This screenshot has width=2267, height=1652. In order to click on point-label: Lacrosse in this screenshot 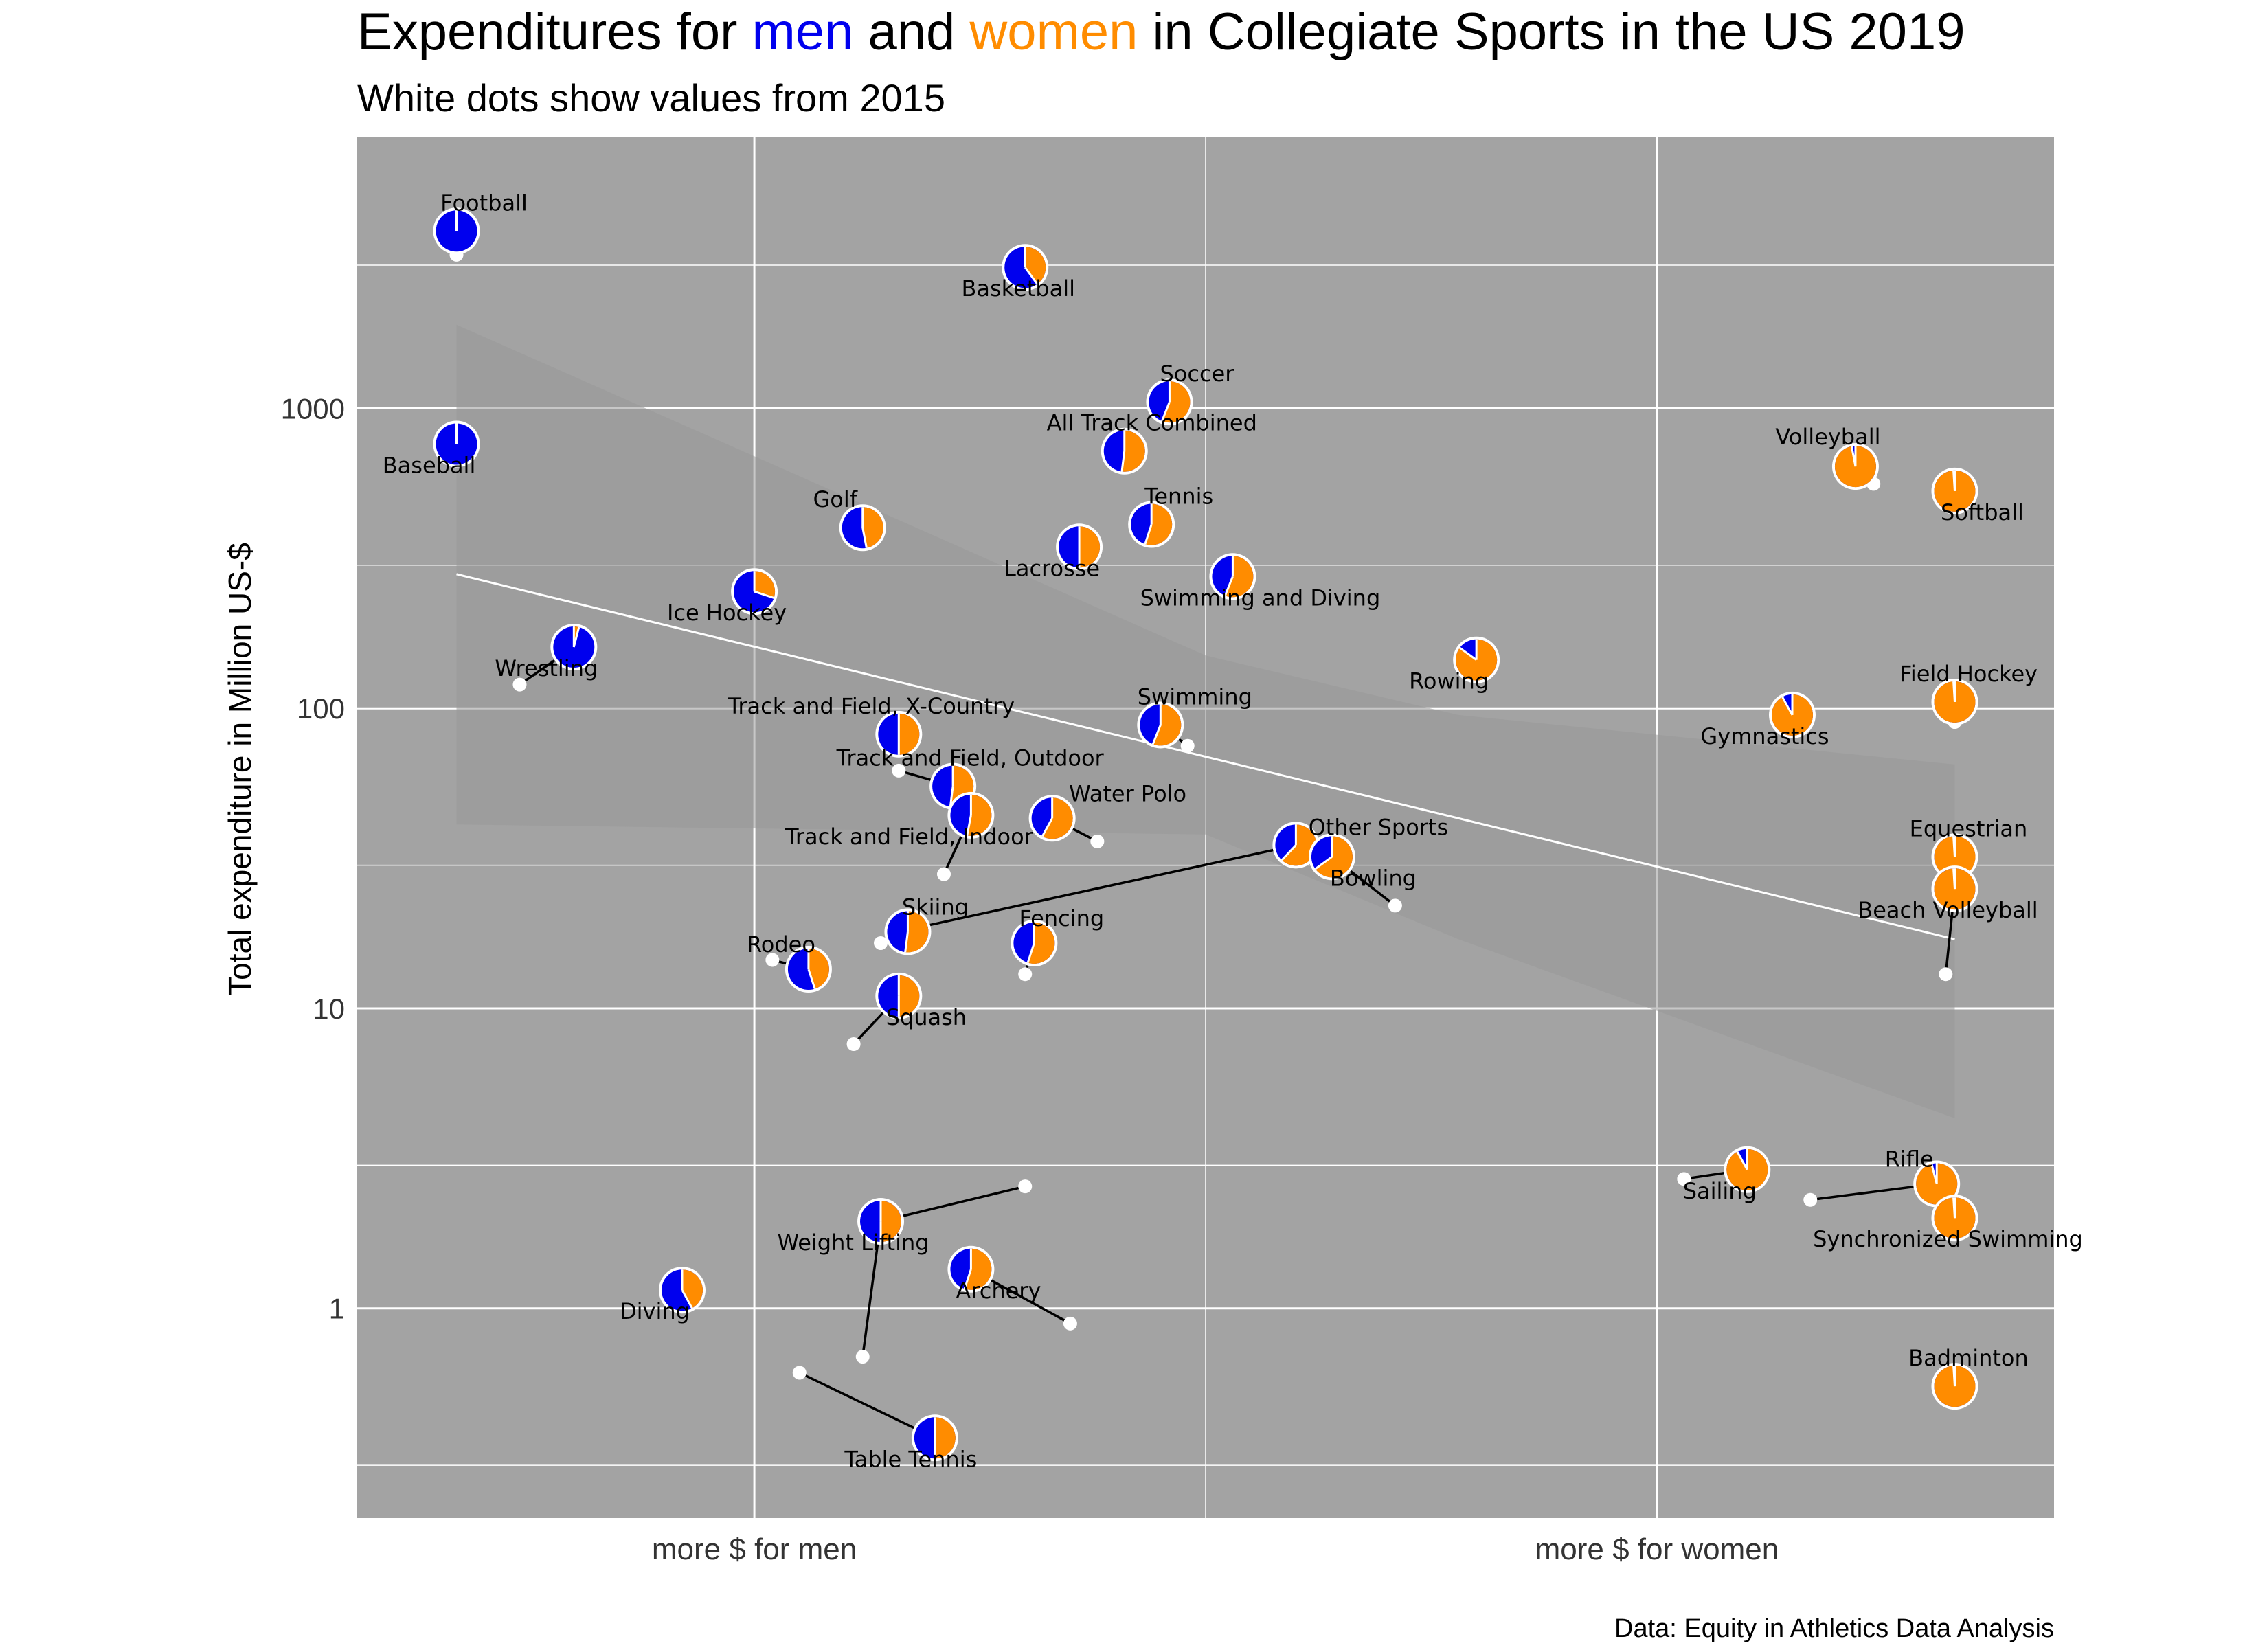, I will do `click(1052, 568)`.